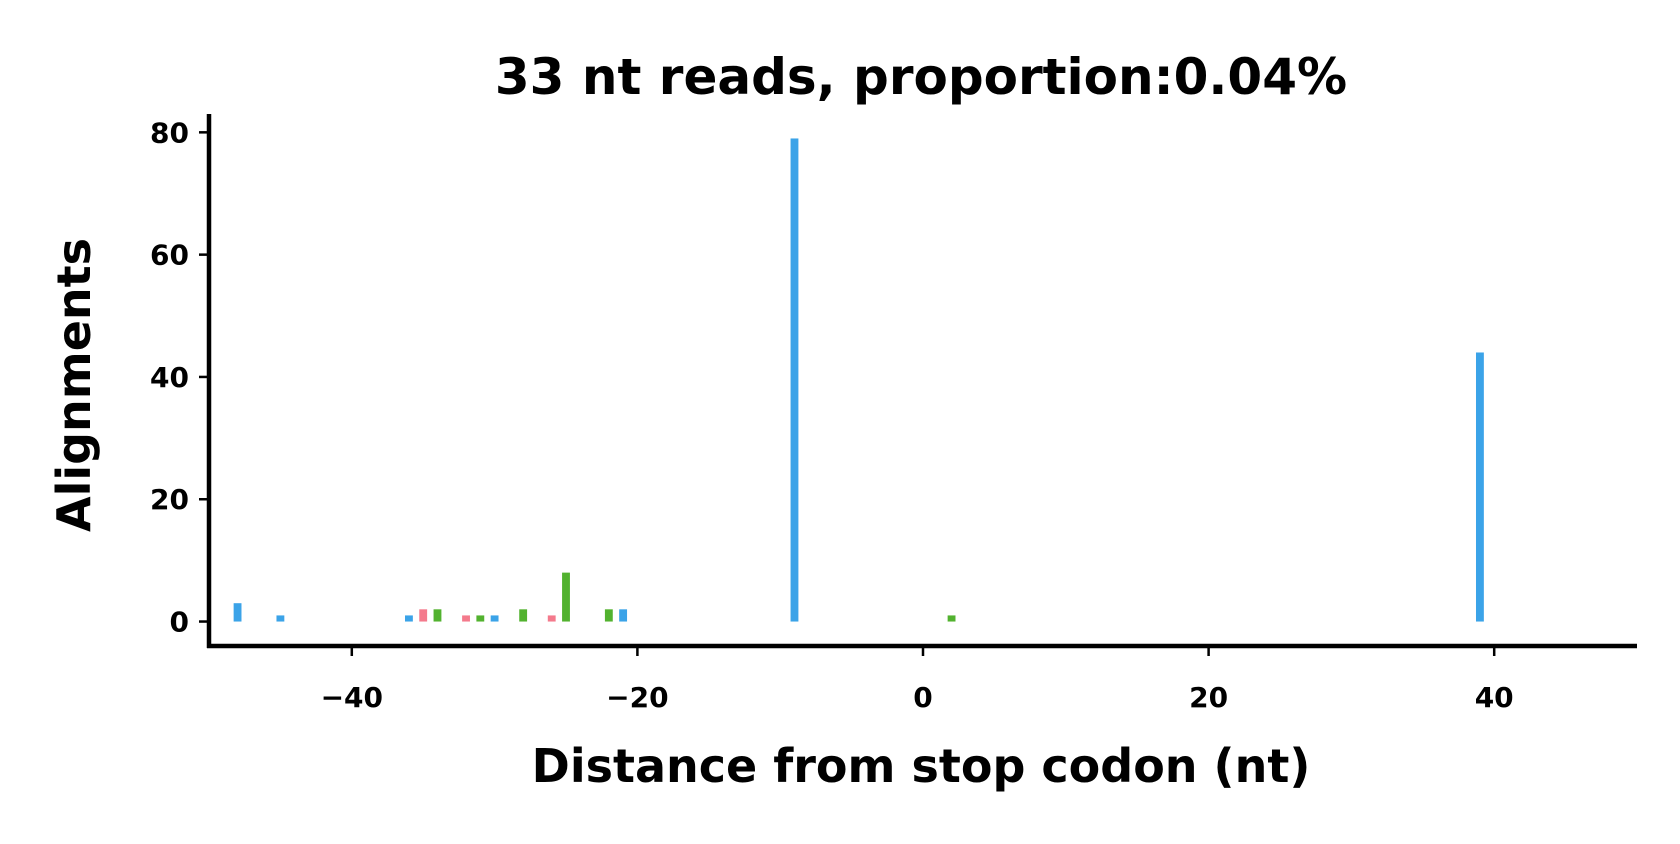  What do you see at coordinates (917, 680) in the screenshot?
I see `x-ticks: −40 −20 0 20 40` at bounding box center [917, 680].